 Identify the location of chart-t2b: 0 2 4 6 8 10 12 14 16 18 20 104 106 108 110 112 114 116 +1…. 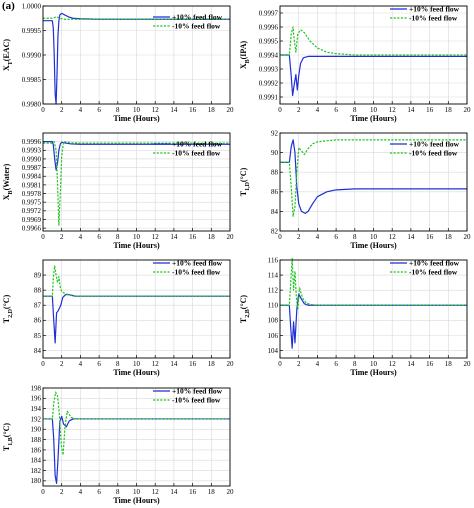
(355, 316).